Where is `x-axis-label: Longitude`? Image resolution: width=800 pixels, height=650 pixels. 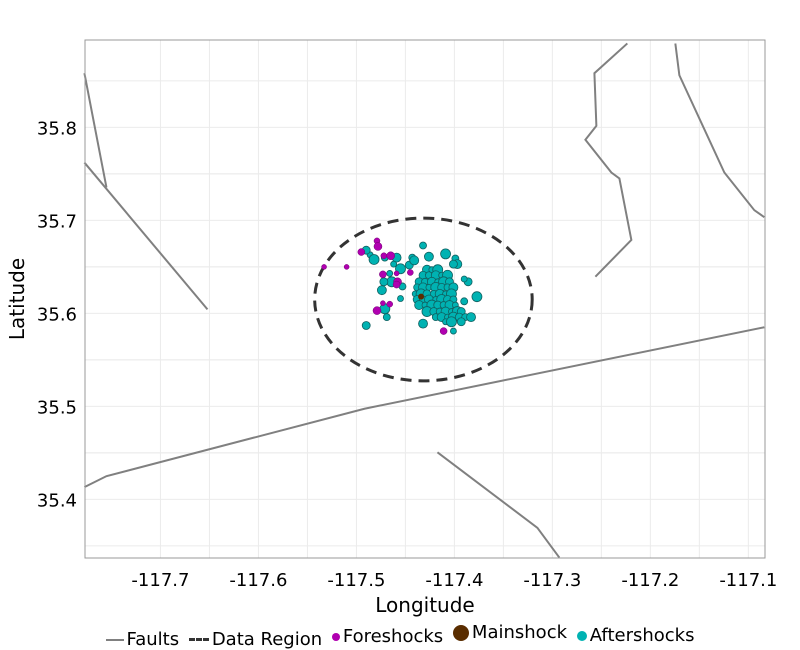 x-axis-label: Longitude is located at coordinates (424, 605).